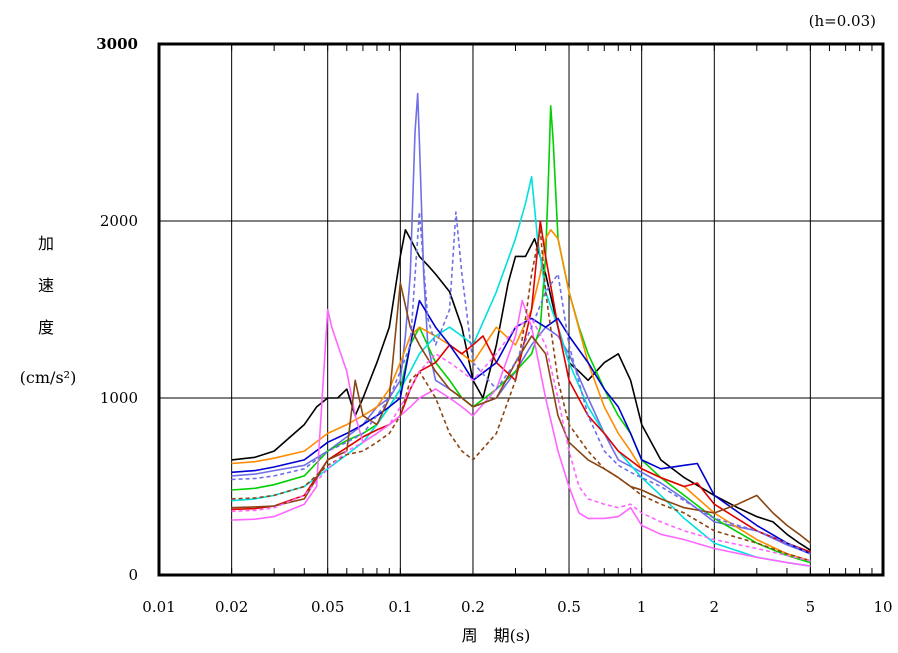 This screenshot has width=898, height=653. I want to click on x-tick-label-9: 10, so click(882, 607).